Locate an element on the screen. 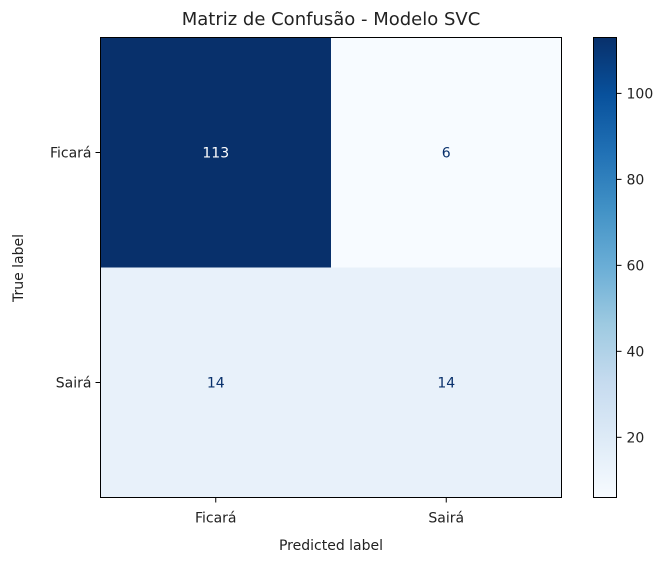  x-axis-label: Predicted label is located at coordinates (331, 546).